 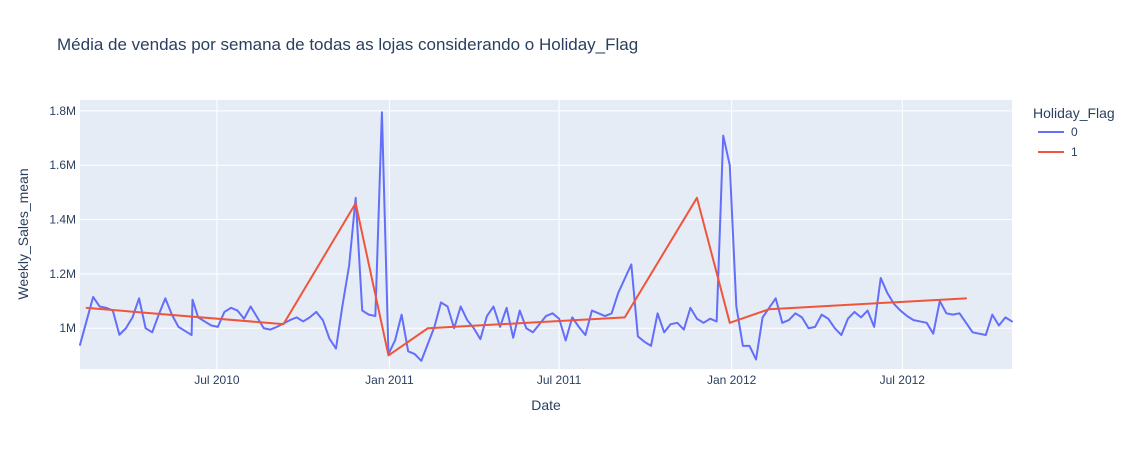 I want to click on x-tick-label: Jan 2012, so click(x=732, y=380).